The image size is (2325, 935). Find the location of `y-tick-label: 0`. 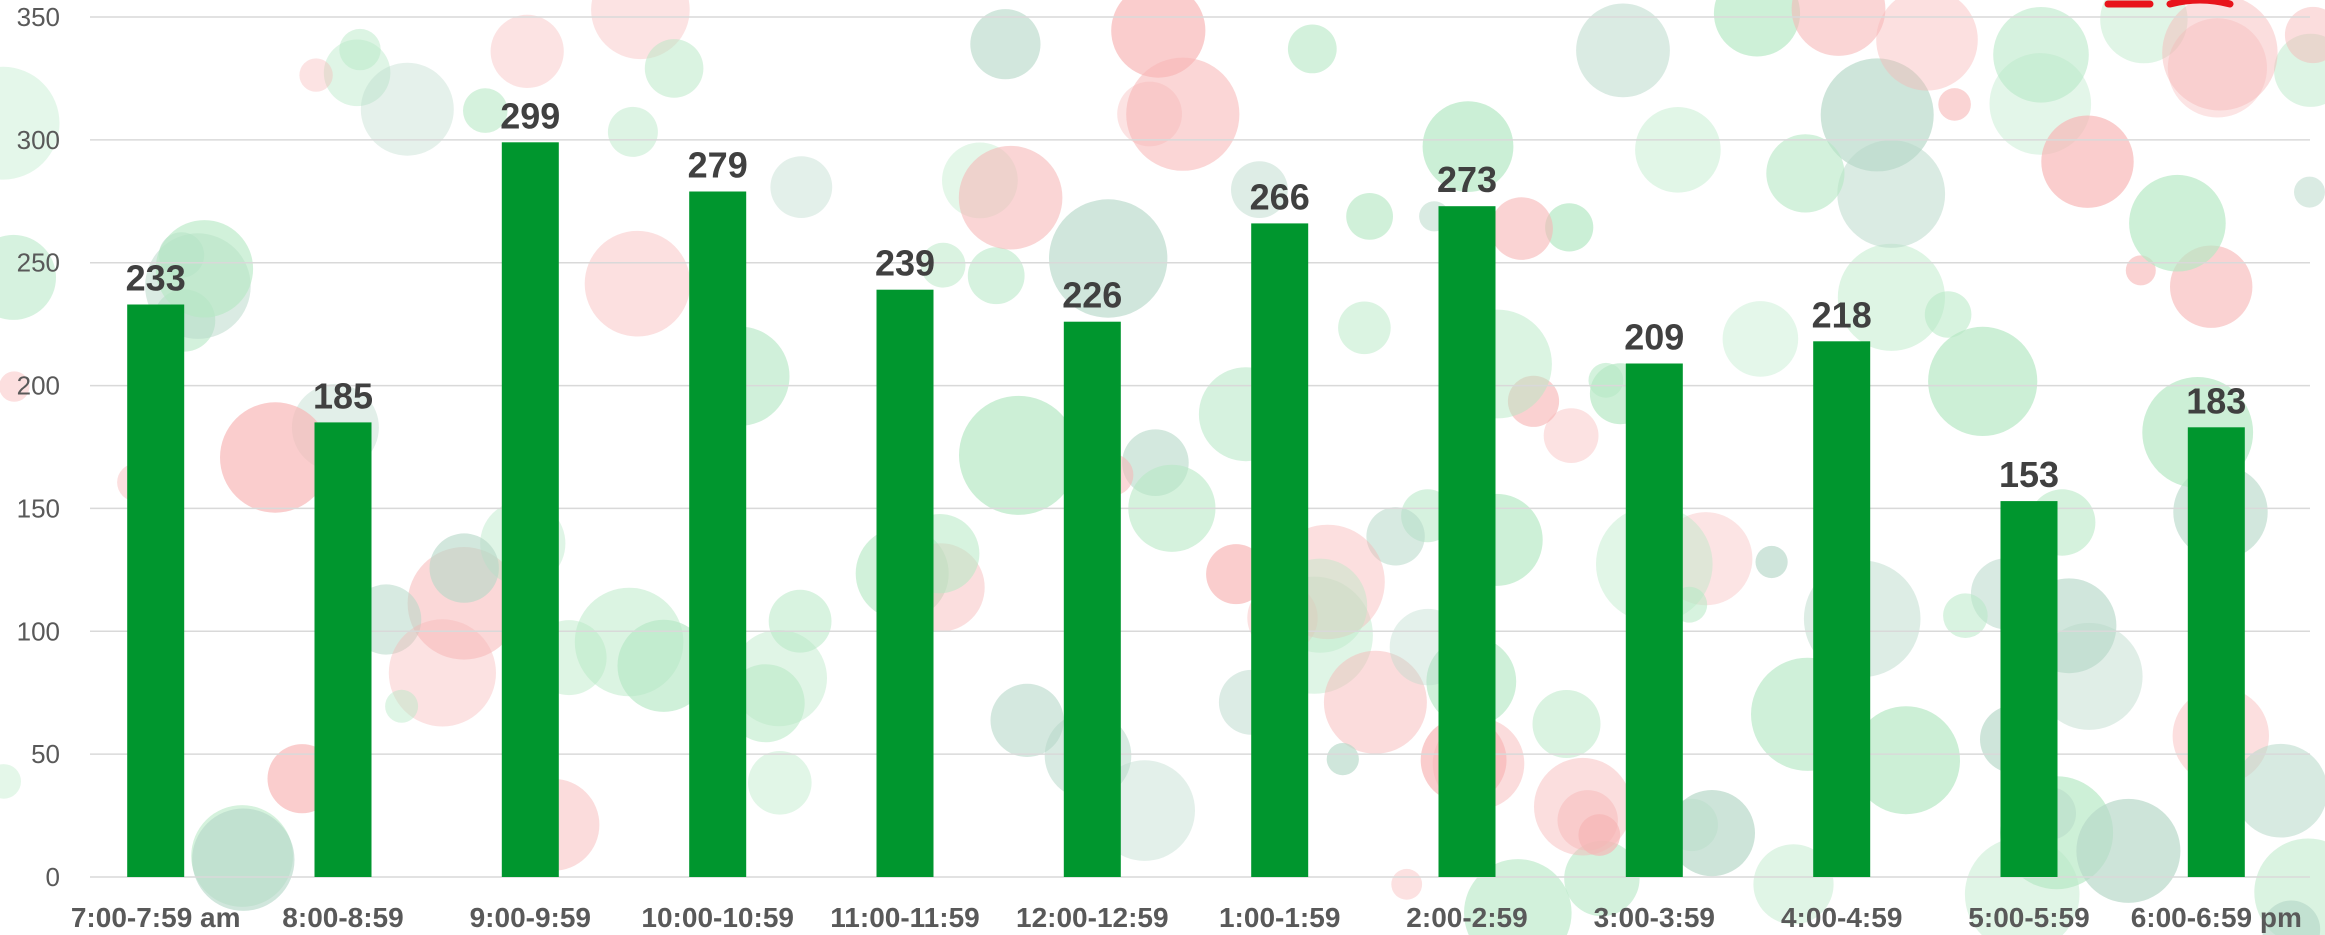

y-tick-label: 0 is located at coordinates (53, 877).